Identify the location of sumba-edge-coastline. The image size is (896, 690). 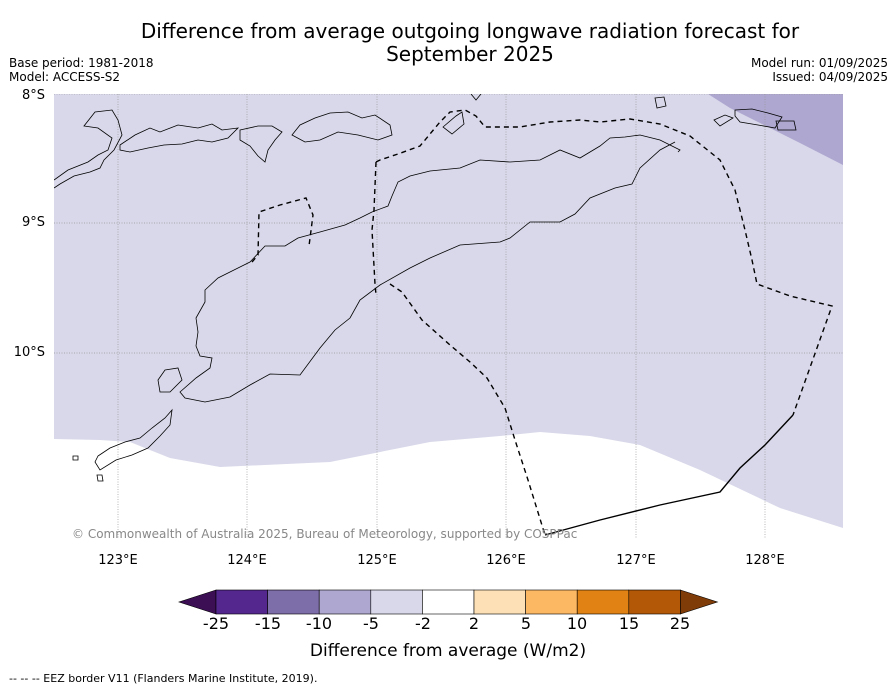
(133, 439).